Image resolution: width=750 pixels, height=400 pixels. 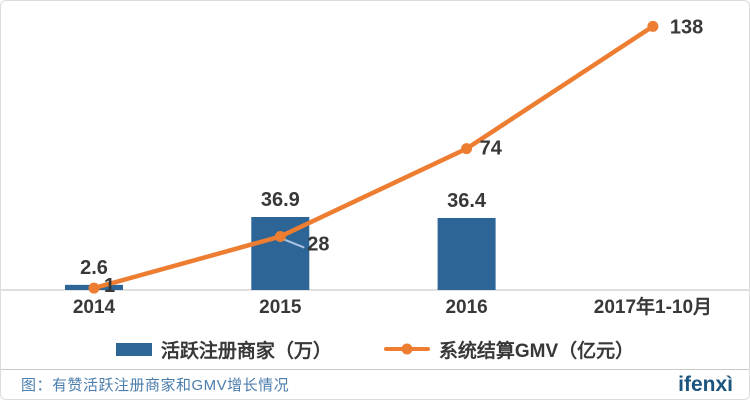 What do you see at coordinates (109, 286) in the screenshot?
I see `line-label-0: 1` at bounding box center [109, 286].